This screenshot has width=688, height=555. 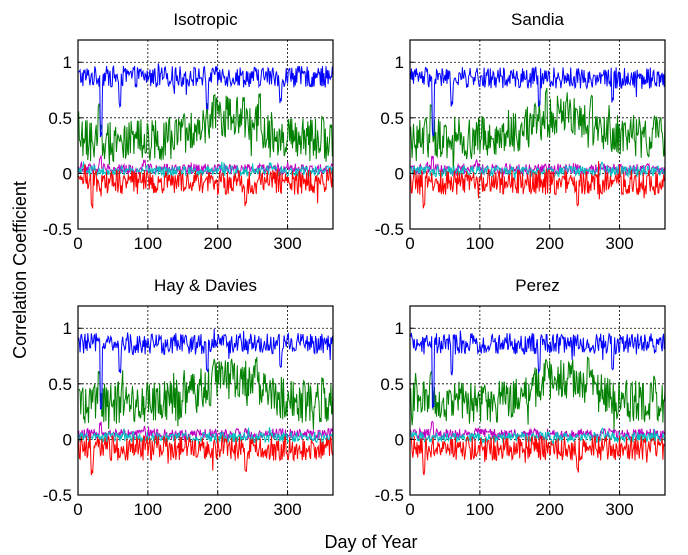 I want to click on chart-title: Perez, so click(x=537, y=285).